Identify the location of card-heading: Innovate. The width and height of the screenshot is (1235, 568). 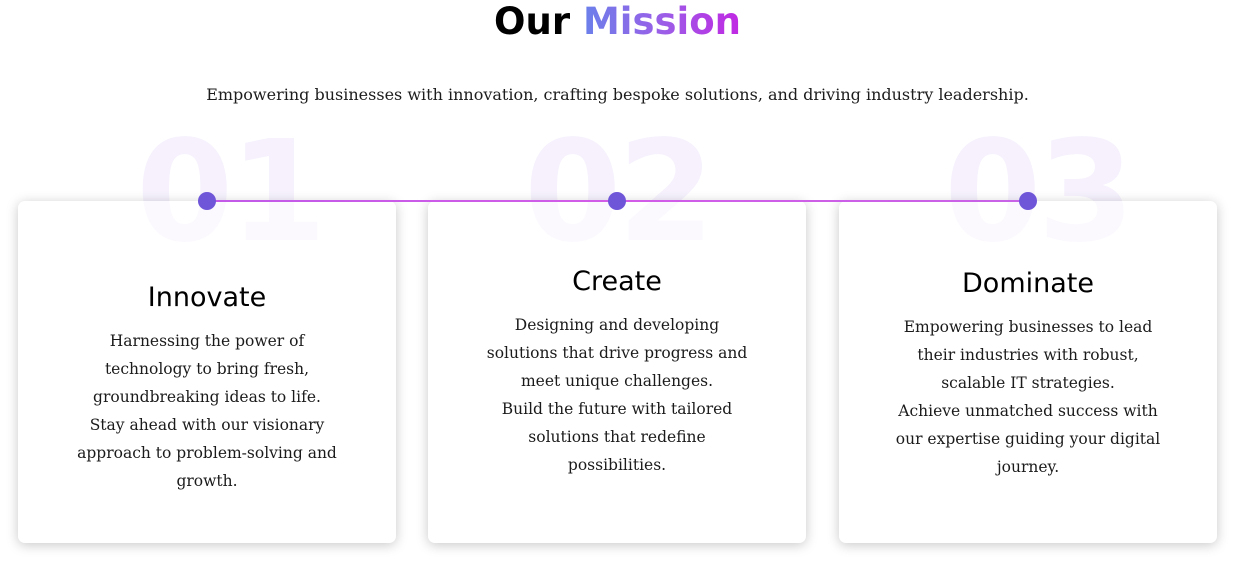
(207, 297).